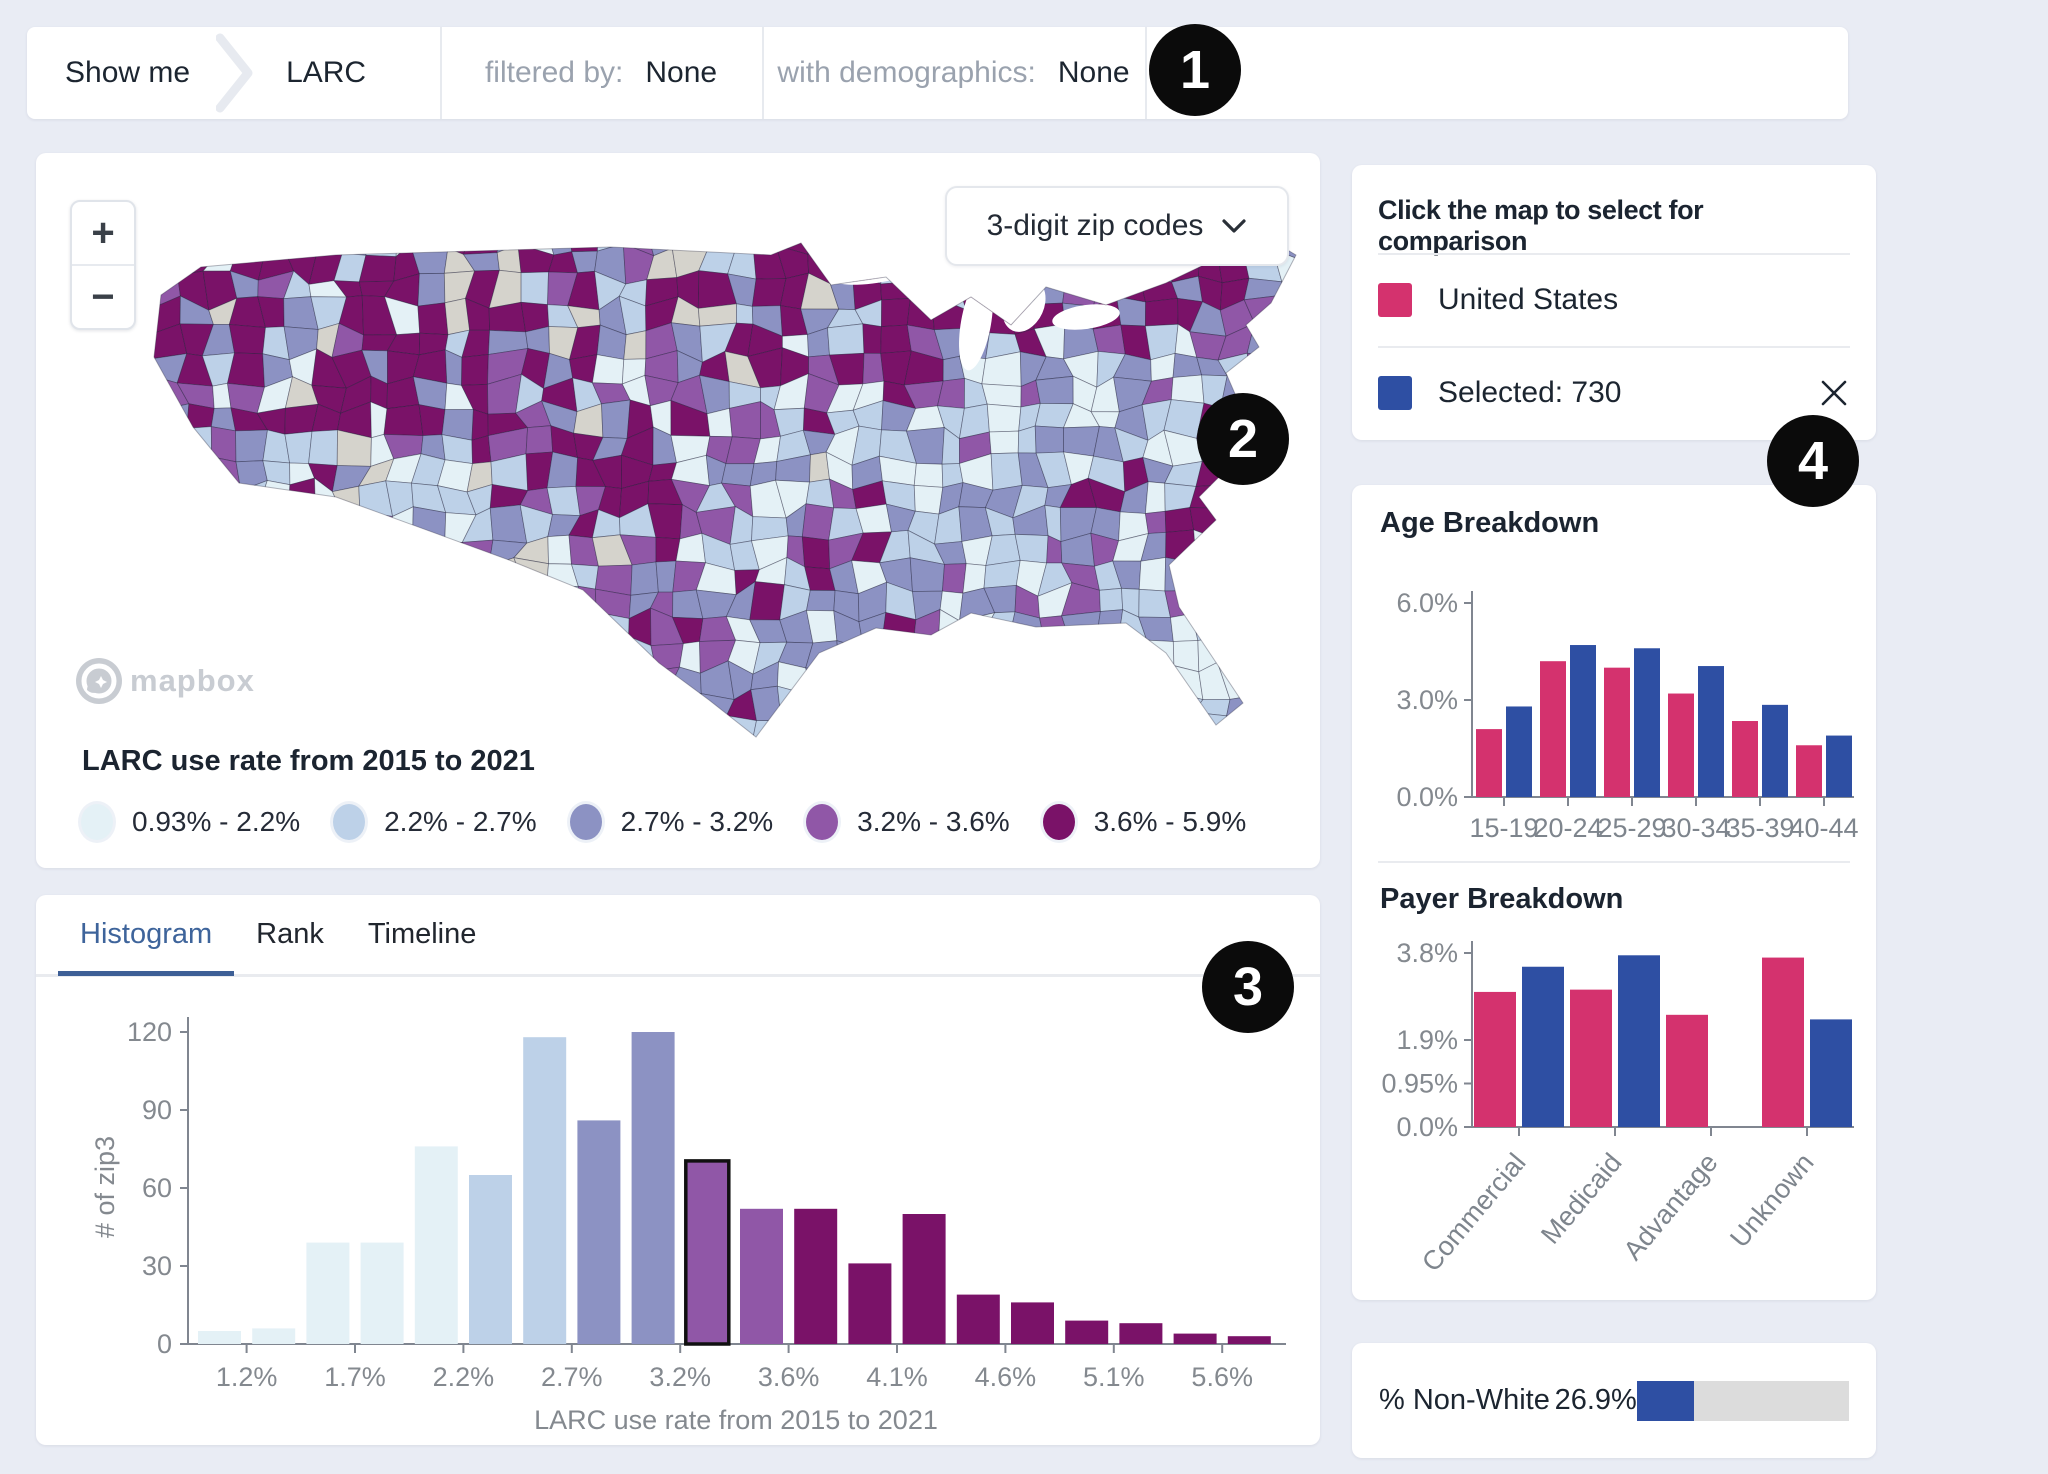  What do you see at coordinates (1395, 300) in the screenshot?
I see `us-color-swatch` at bounding box center [1395, 300].